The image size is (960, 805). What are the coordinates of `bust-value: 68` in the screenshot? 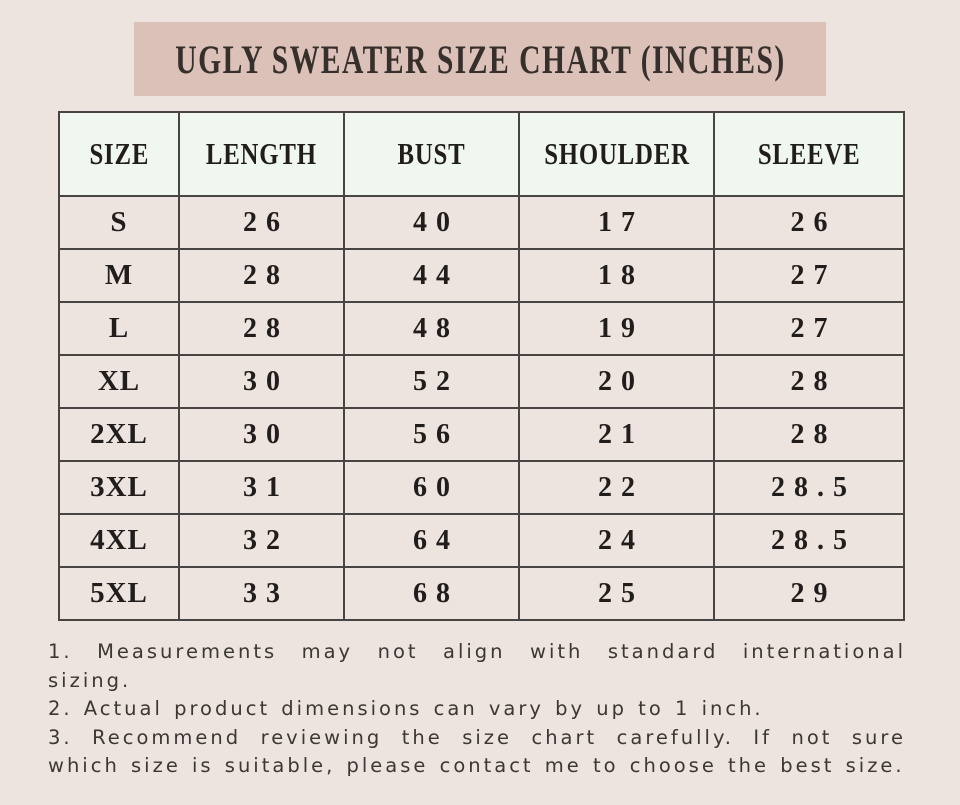 It's located at (436, 593).